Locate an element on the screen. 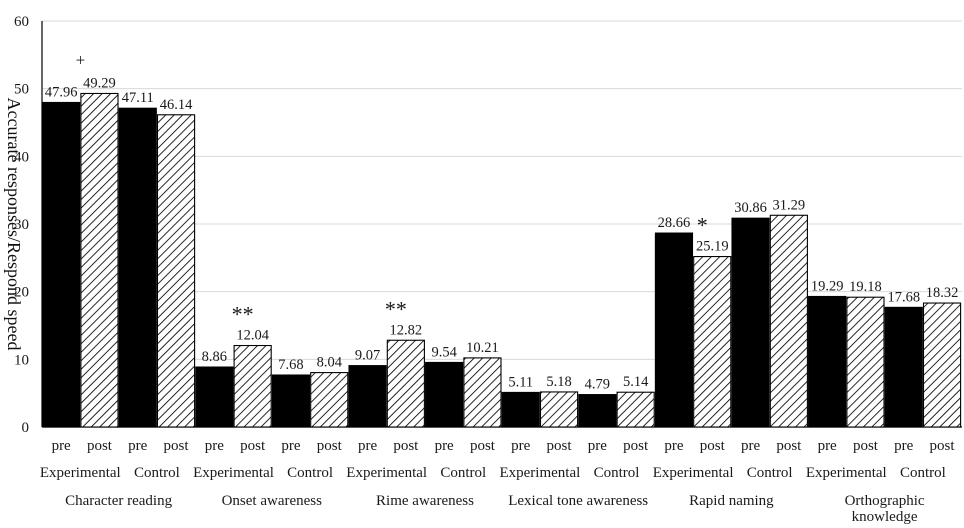 The height and width of the screenshot is (528, 964). data-label: 47.11 is located at coordinates (138, 98).